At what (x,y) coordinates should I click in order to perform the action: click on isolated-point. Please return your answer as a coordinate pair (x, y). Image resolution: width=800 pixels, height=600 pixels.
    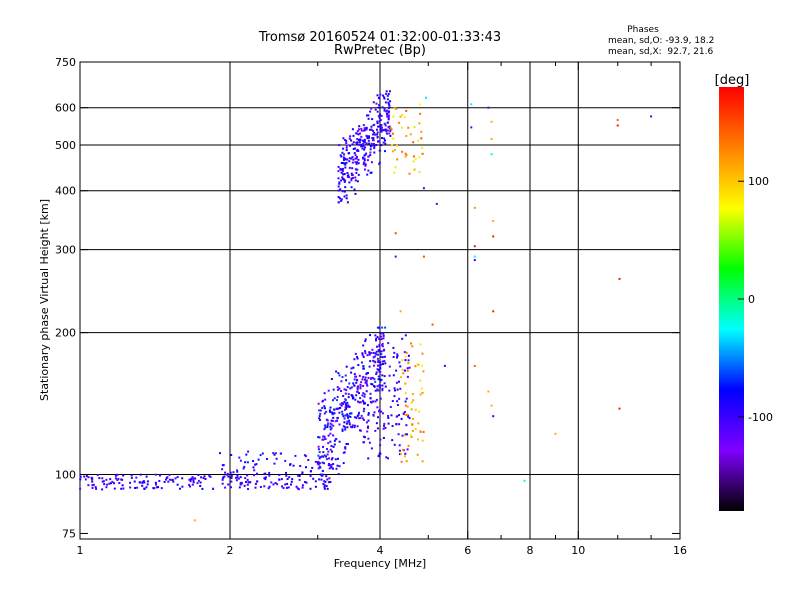
    Looking at the image, I should click on (436, 203).